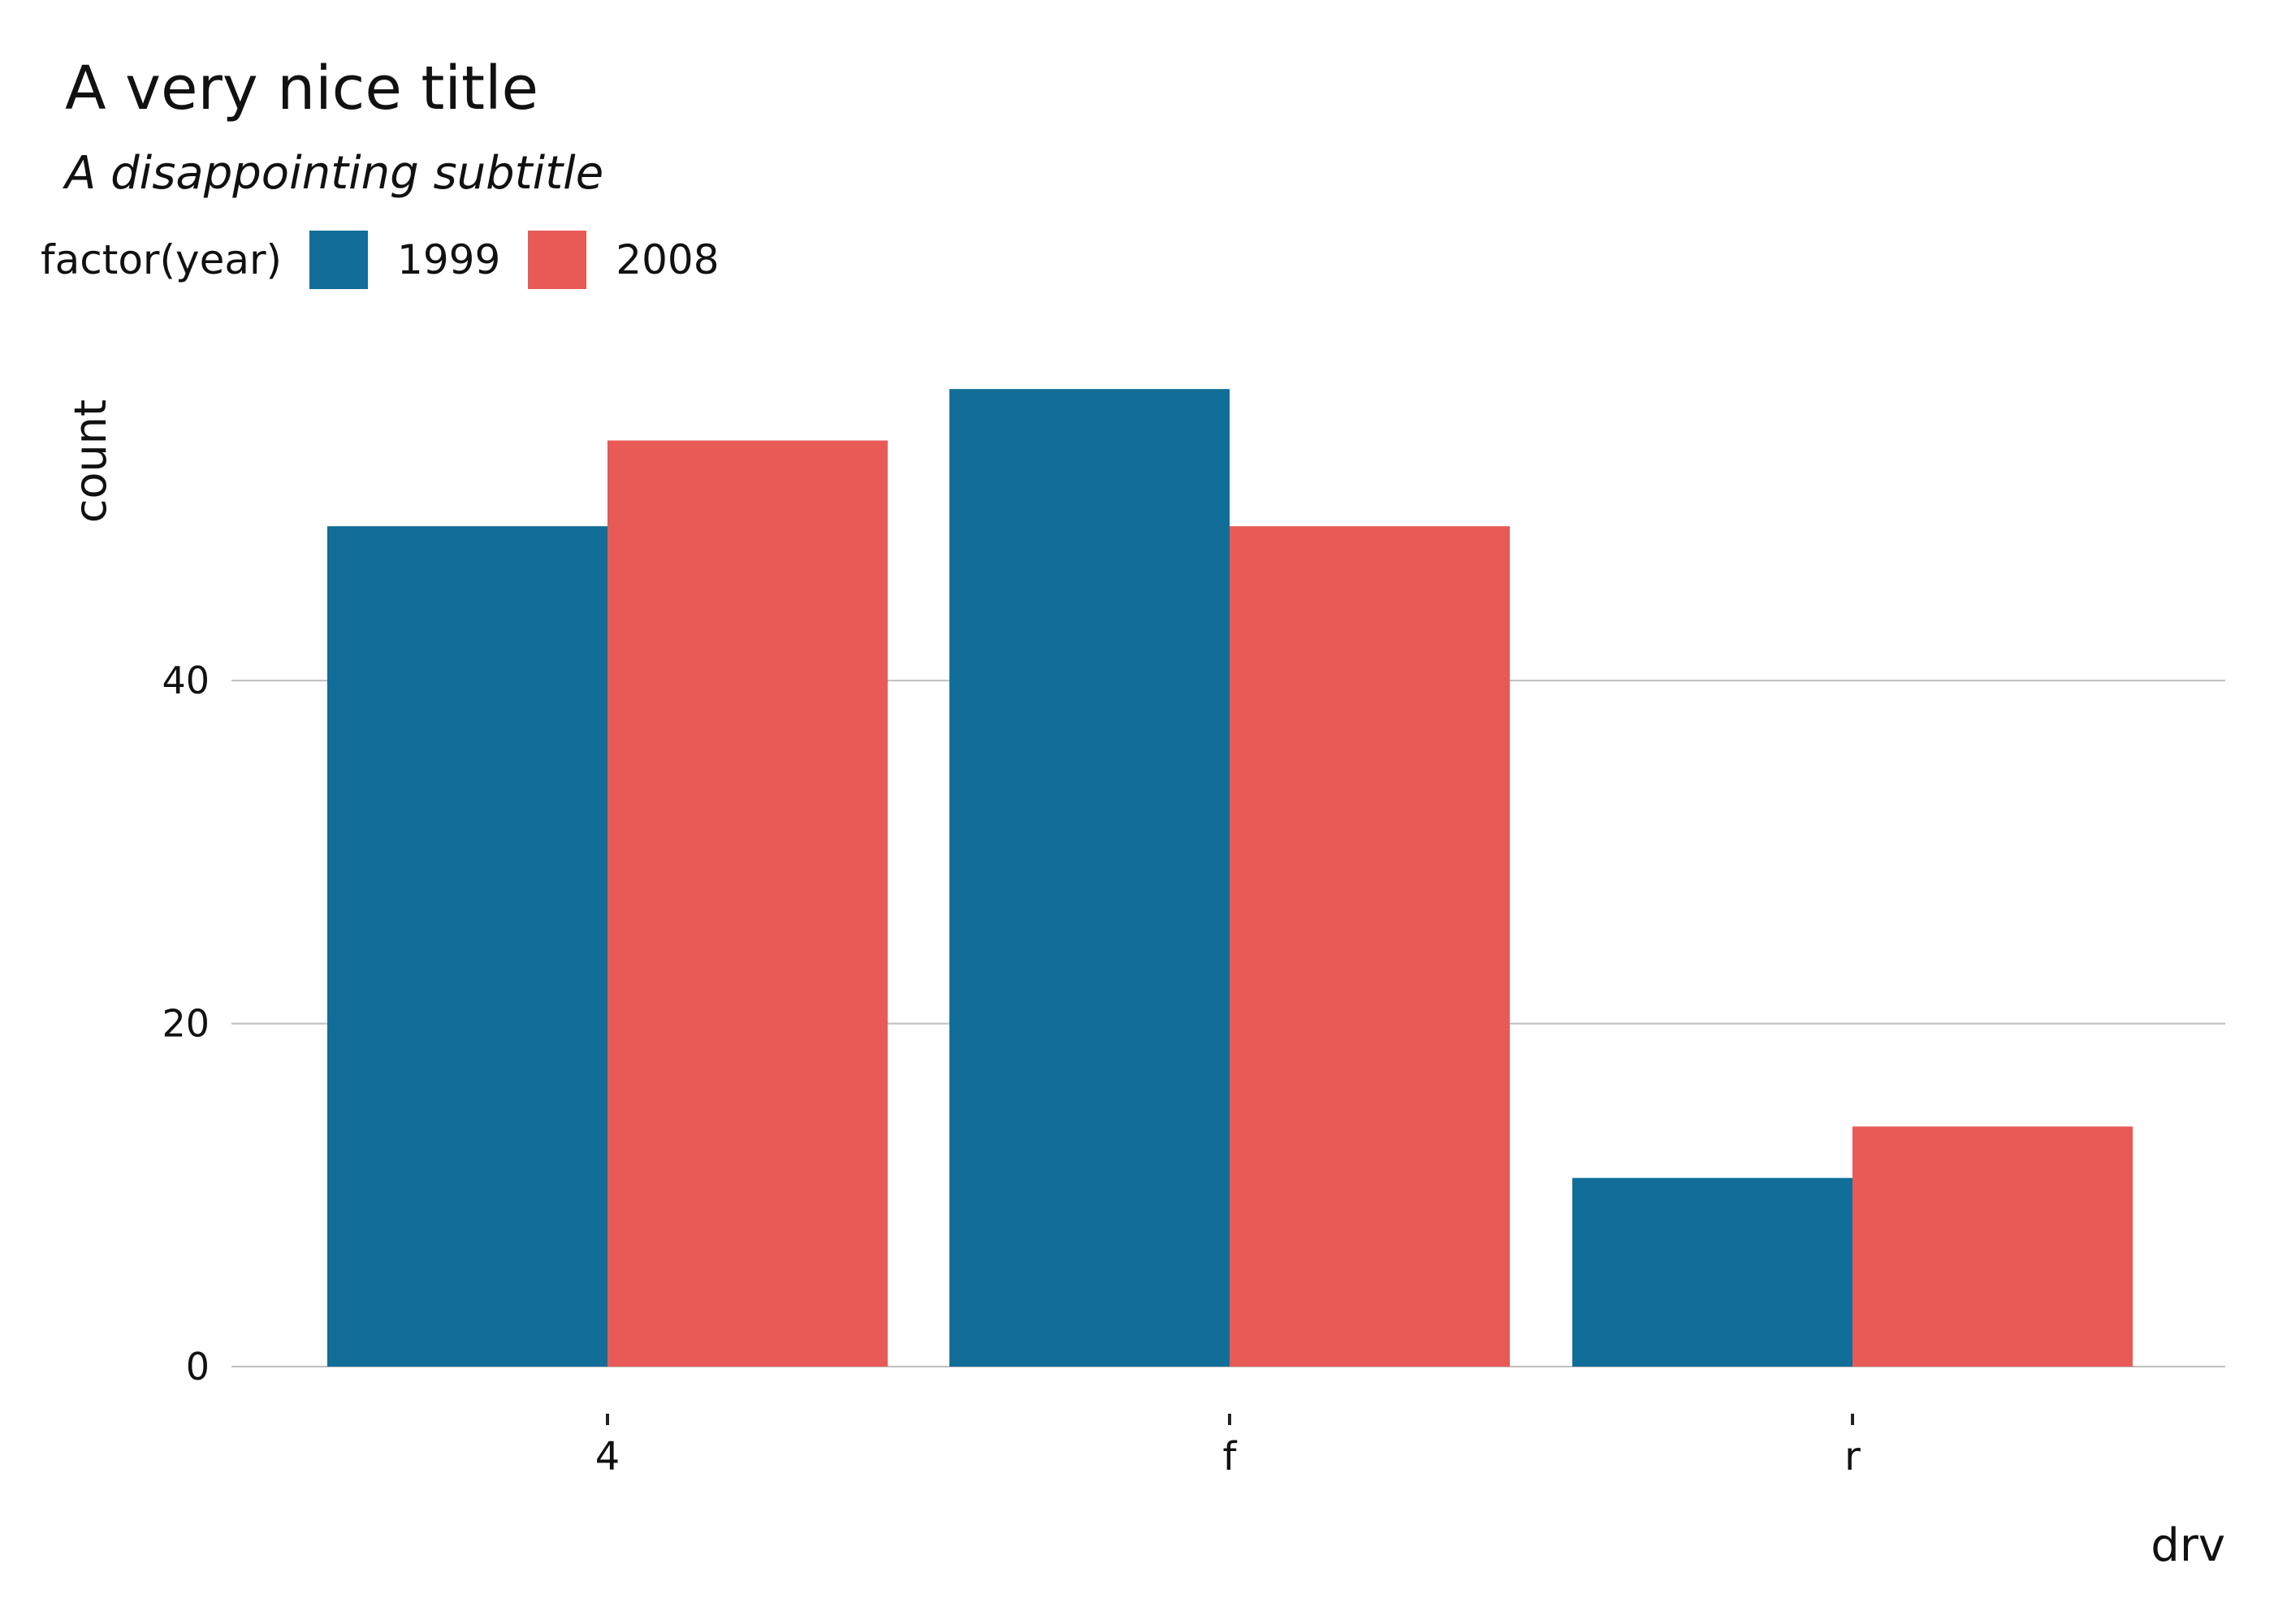 Image resolution: width=2274 pixels, height=1624 pixels. Describe the element at coordinates (186, 680) in the screenshot. I see `y-tick-label-40: 40` at that location.